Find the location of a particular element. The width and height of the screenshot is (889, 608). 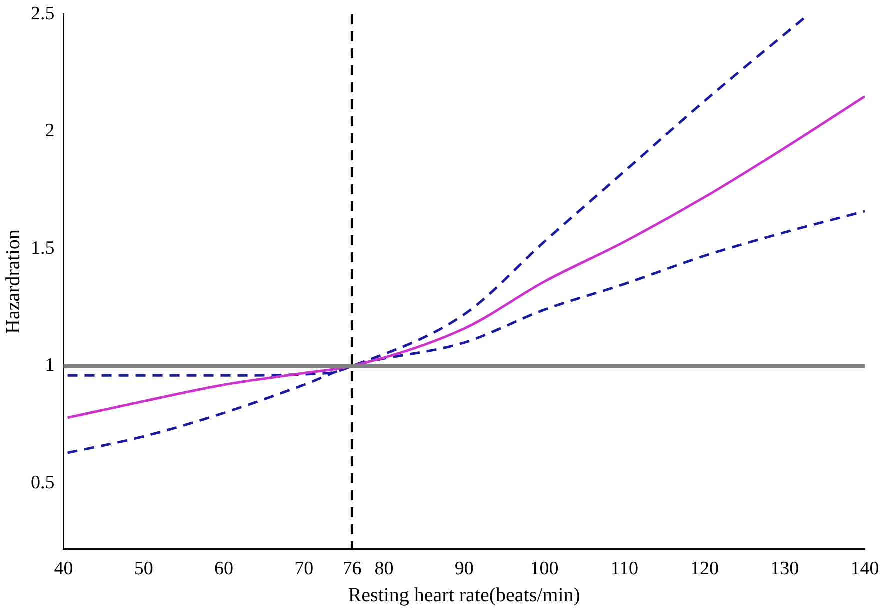

x-tick-label: 76 is located at coordinates (352, 569).